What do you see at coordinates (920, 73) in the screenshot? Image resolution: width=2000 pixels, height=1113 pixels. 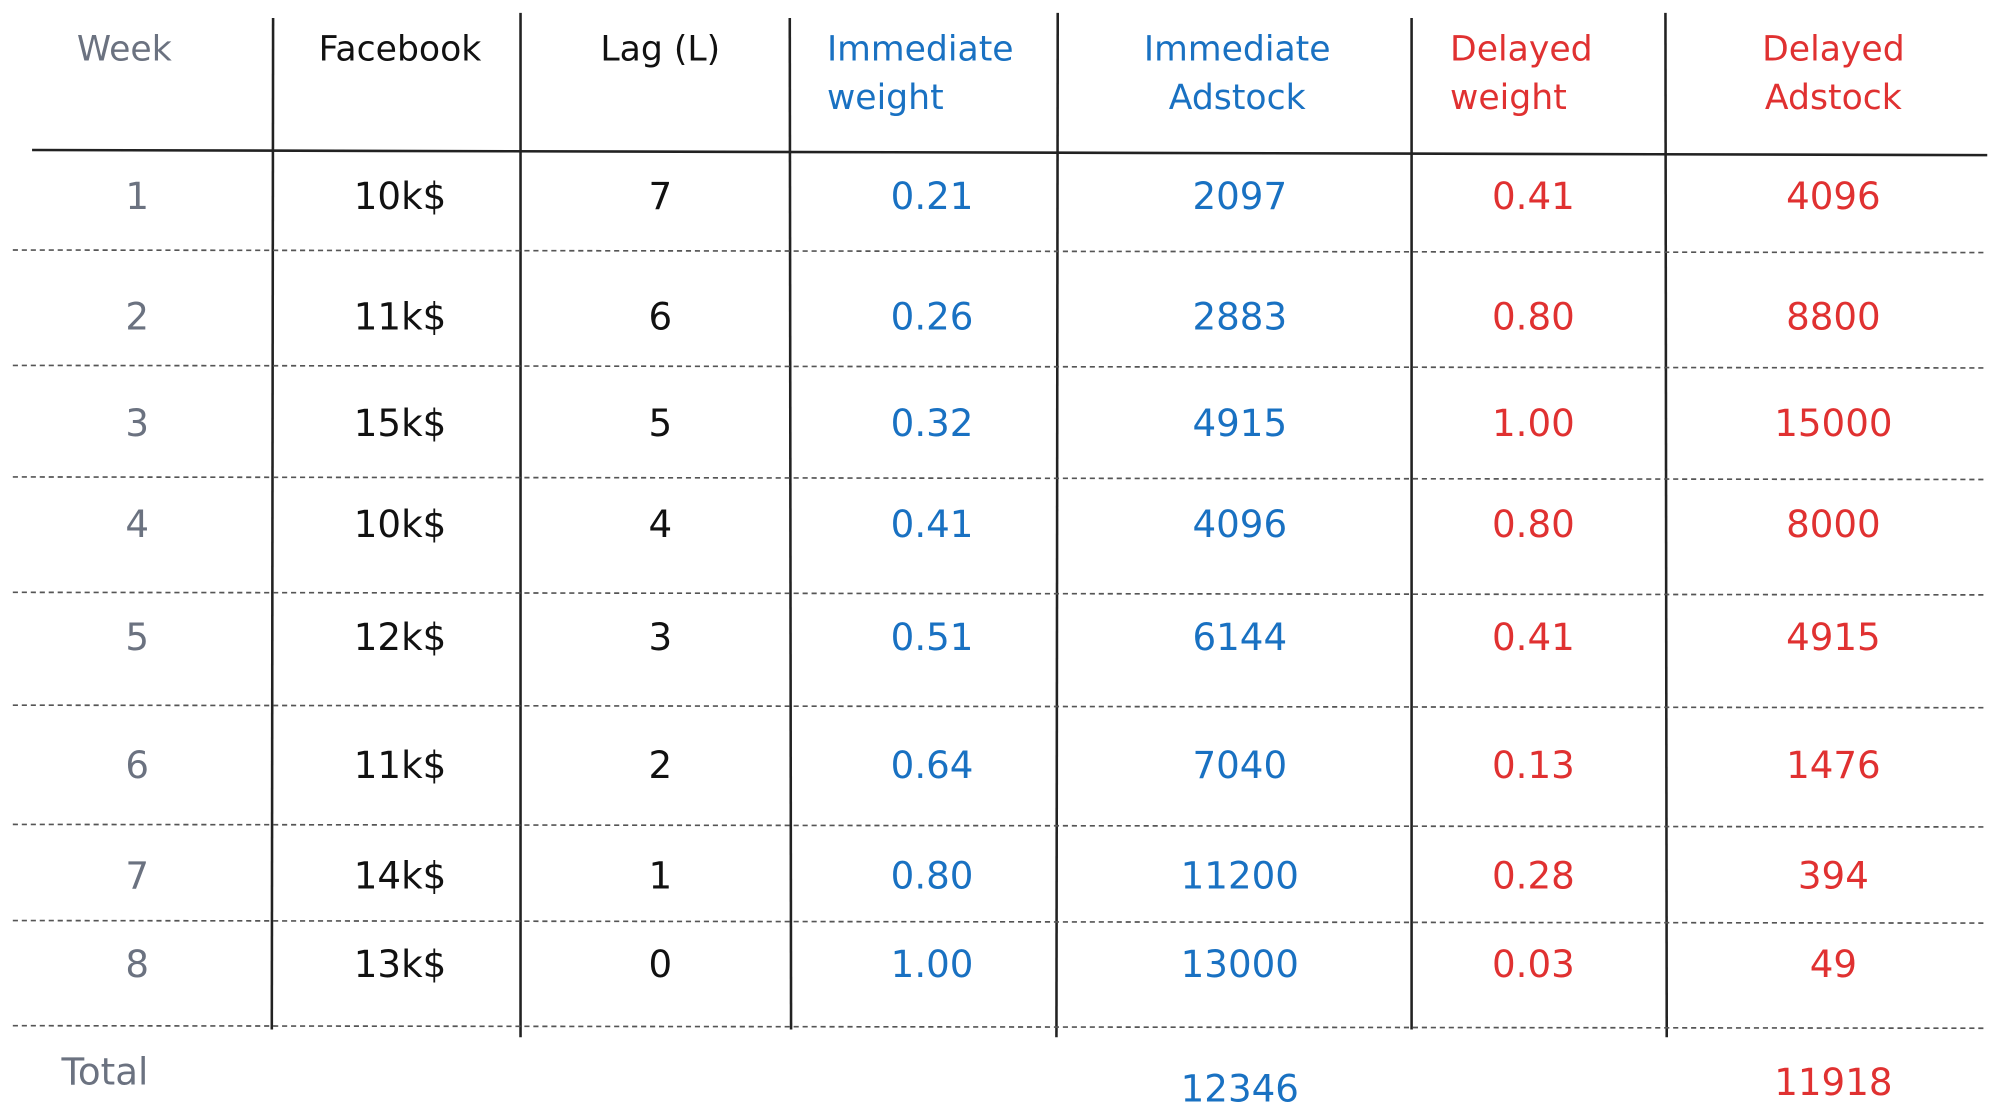 I see `column-header: Immediate weight` at bounding box center [920, 73].